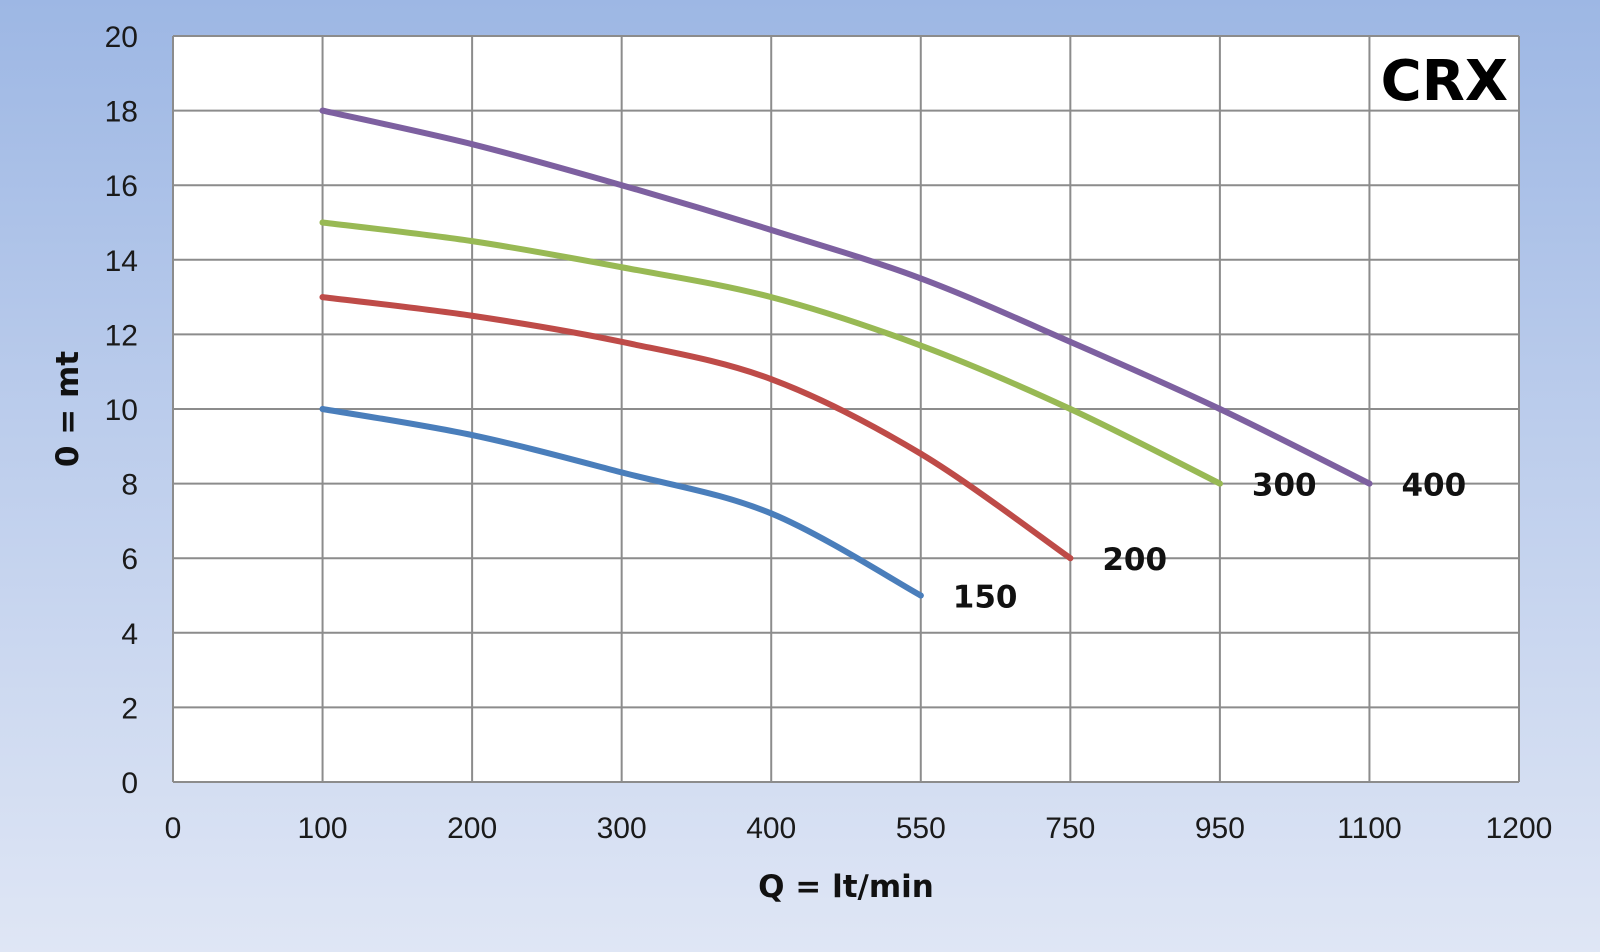  What do you see at coordinates (323, 828) in the screenshot?
I see `x-tick-label: 100` at bounding box center [323, 828].